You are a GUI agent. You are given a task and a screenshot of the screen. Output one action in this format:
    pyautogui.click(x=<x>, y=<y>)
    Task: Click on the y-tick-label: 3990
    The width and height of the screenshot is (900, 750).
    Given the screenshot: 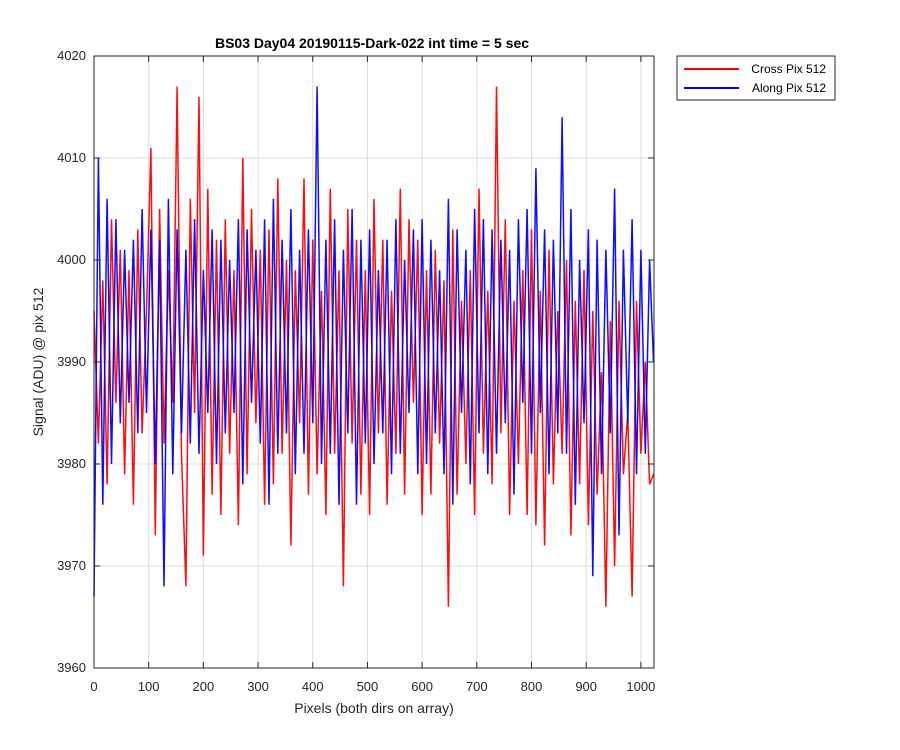 What is the action you would take?
    pyautogui.click(x=71, y=361)
    